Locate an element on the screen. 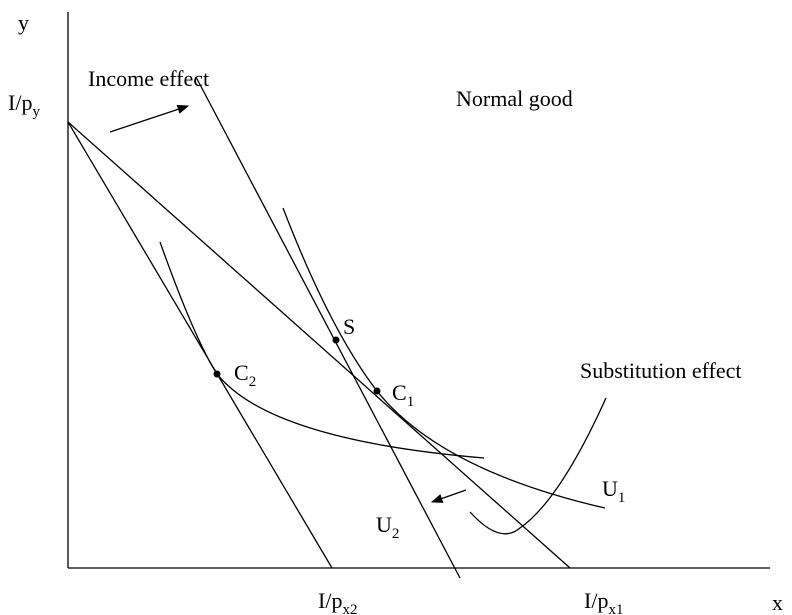  c2-label: C2 is located at coordinates (245, 375).